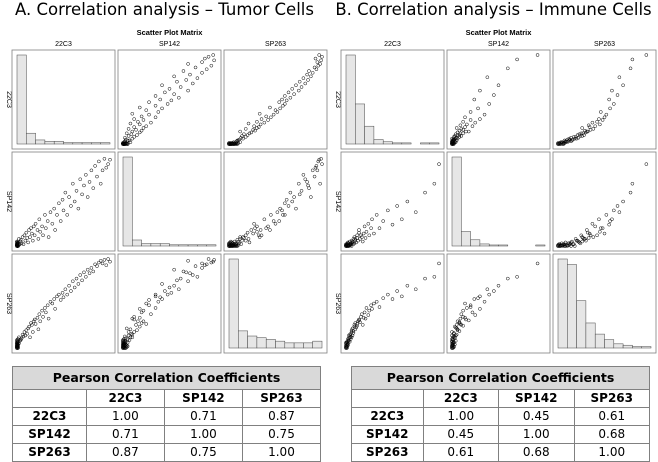 This screenshot has width=658, height=462. Describe the element at coordinates (169, 201) in the screenshot. I see `matrix-cell` at that location.